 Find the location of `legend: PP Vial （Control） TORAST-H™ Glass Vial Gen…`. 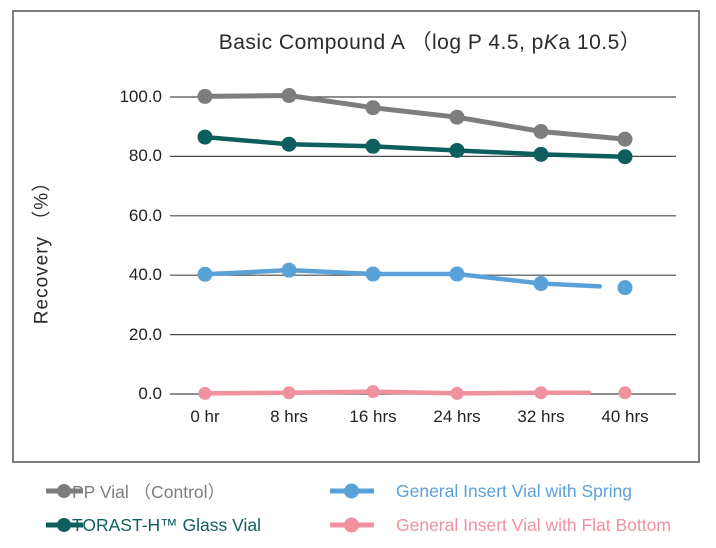

legend: PP Vial （Control） TORAST-H™ Glass Vial Gen… is located at coordinates (358, 509).